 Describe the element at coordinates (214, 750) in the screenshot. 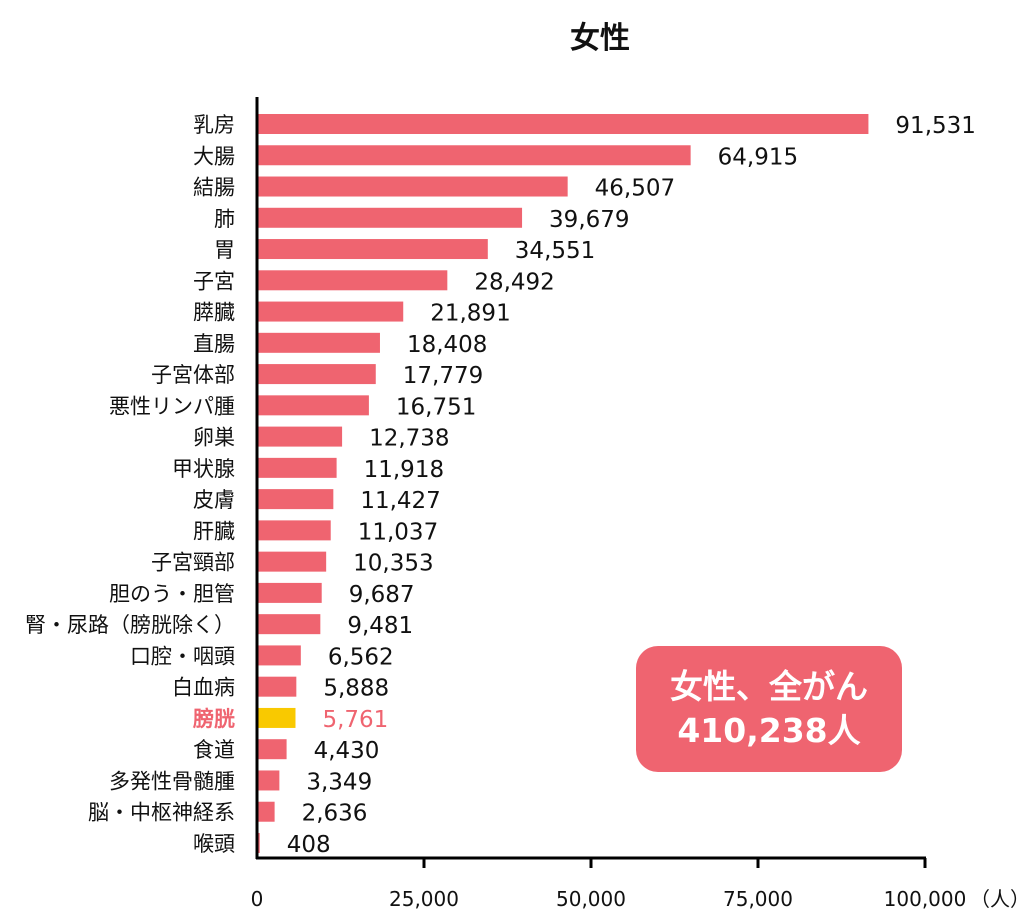

I see `category-label: 食道` at that location.